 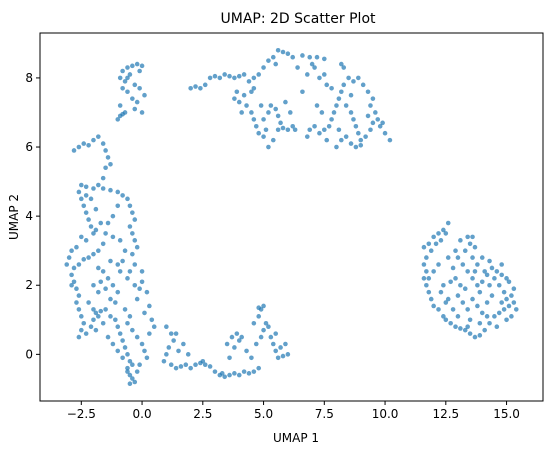 I want to click on x-axis: −2.5 0.0 2.5 5.0 7.5 10.0 12.5 15.0, so click(x=293, y=411).